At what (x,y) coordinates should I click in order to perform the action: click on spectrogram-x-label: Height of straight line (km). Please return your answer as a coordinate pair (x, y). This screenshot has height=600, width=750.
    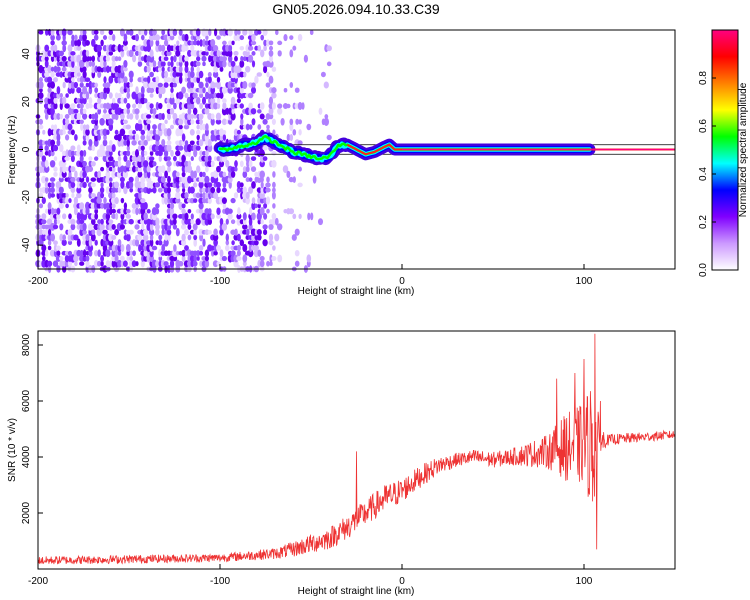
    Looking at the image, I should click on (356, 291).